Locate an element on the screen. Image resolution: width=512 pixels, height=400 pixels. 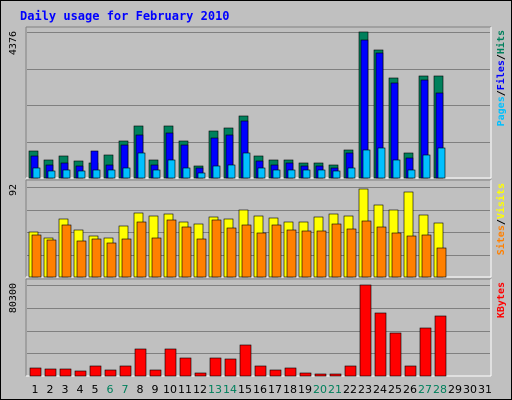
x-tick-label-day-13: 13 is located at coordinates (215, 389).